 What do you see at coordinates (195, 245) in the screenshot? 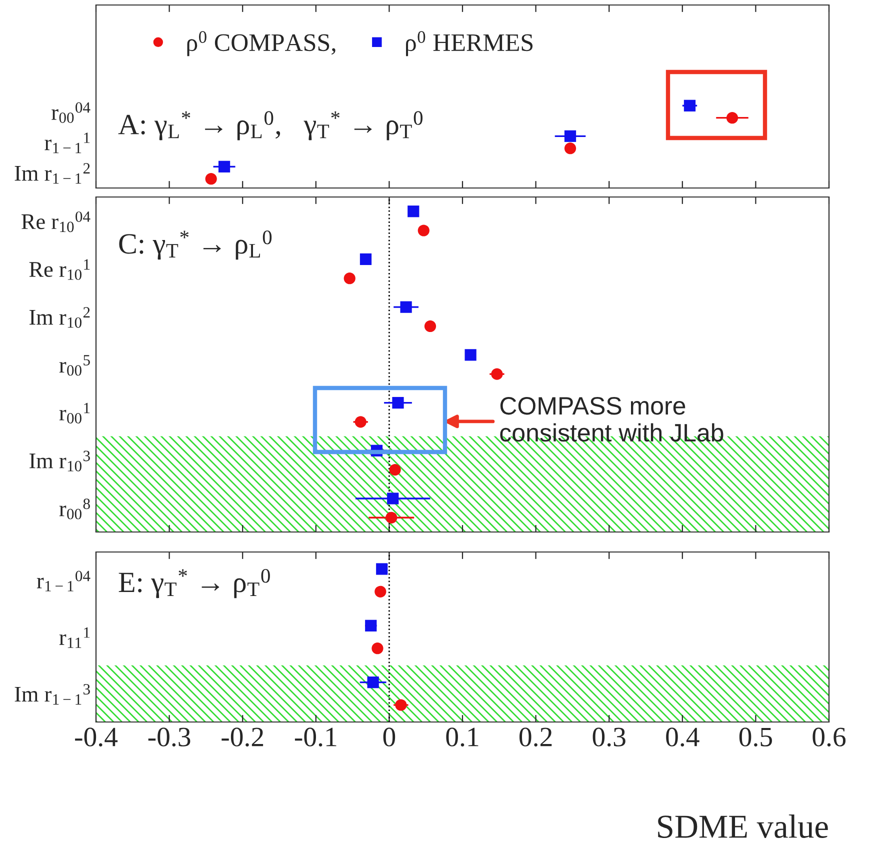
I see `text: C: γ$_{T}$$^{*}$ → ρ$_{L}$$^{0}$` at bounding box center [195, 245].